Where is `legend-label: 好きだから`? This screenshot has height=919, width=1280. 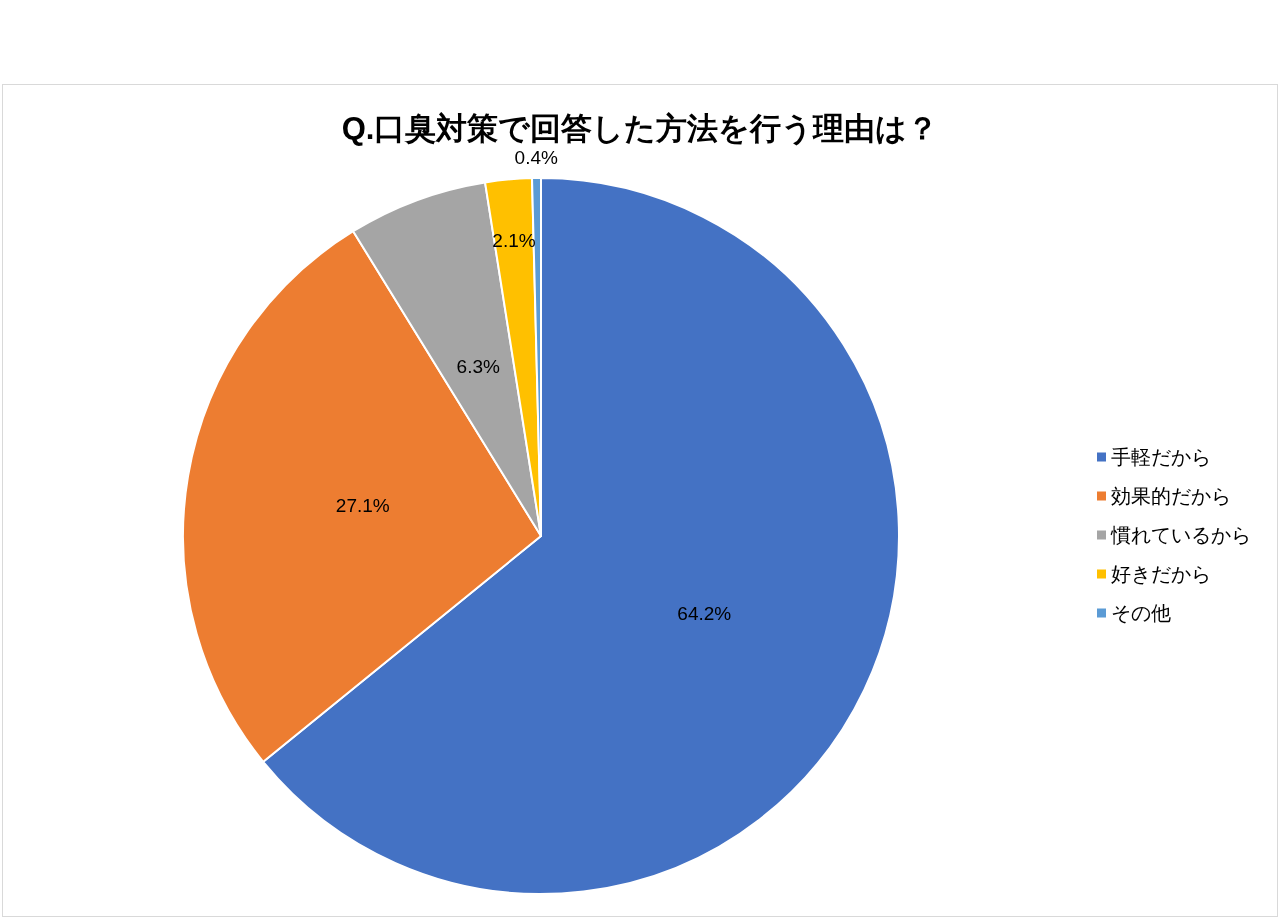
legend-label: 好きだから is located at coordinates (1161, 574).